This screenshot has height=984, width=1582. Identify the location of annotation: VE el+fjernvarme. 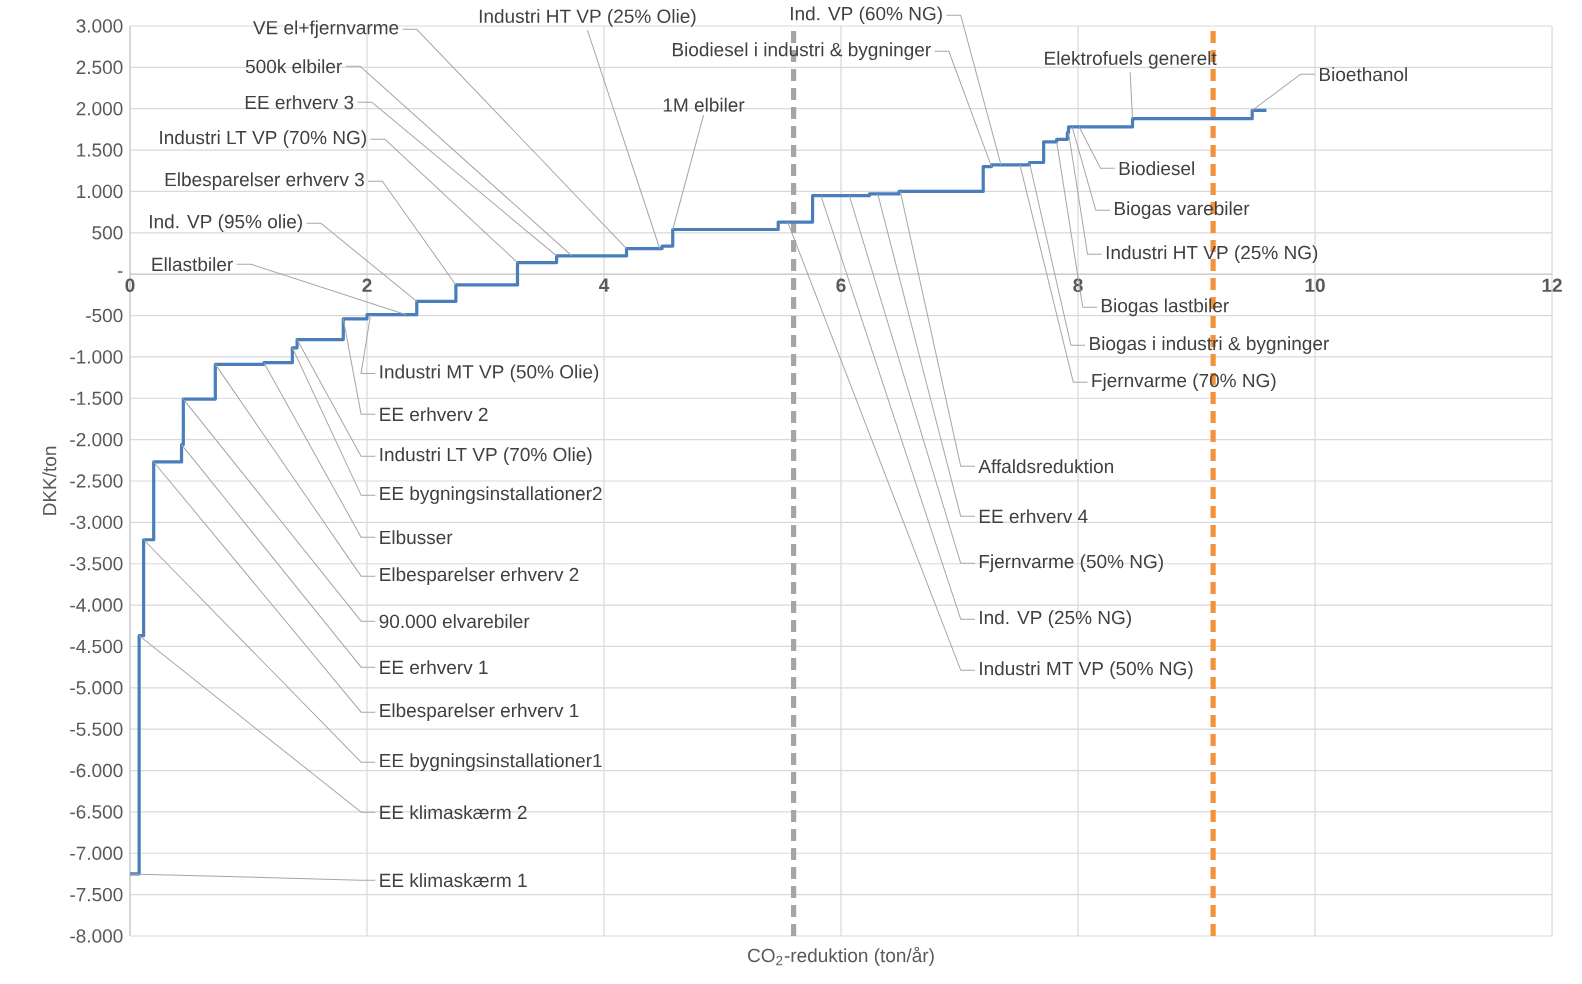
(325, 29).